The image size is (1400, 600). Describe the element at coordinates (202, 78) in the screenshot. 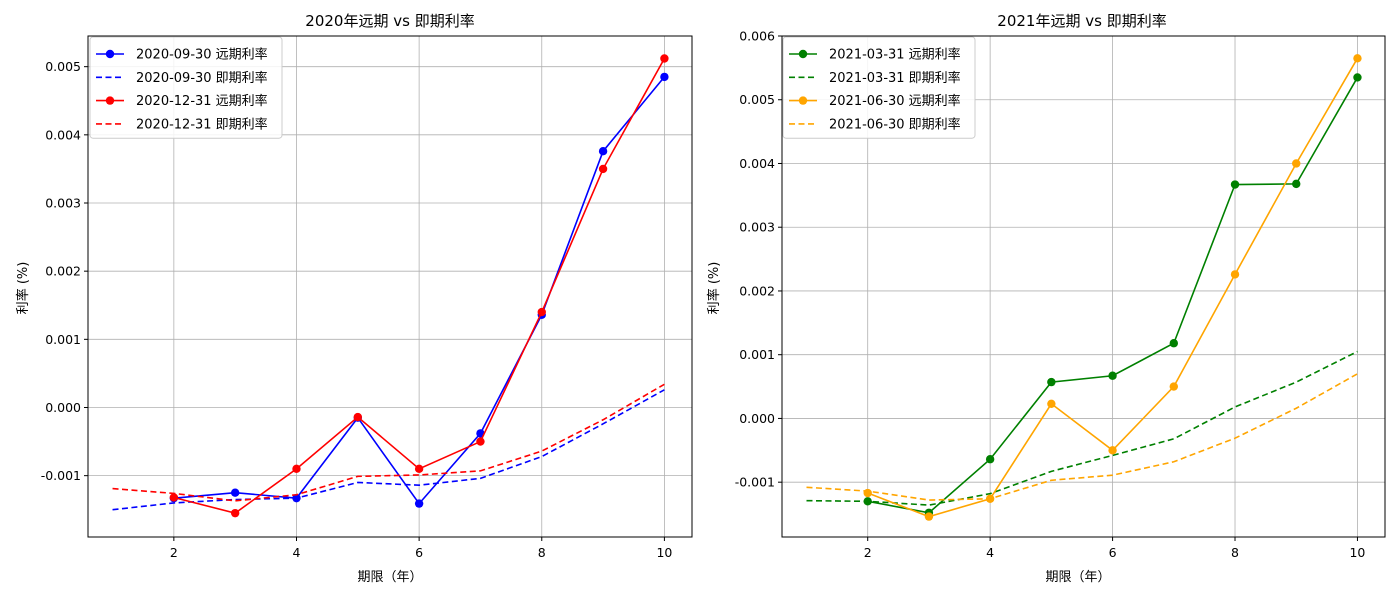

I see `legend-label: 2020-09-30 即期利率` at that location.